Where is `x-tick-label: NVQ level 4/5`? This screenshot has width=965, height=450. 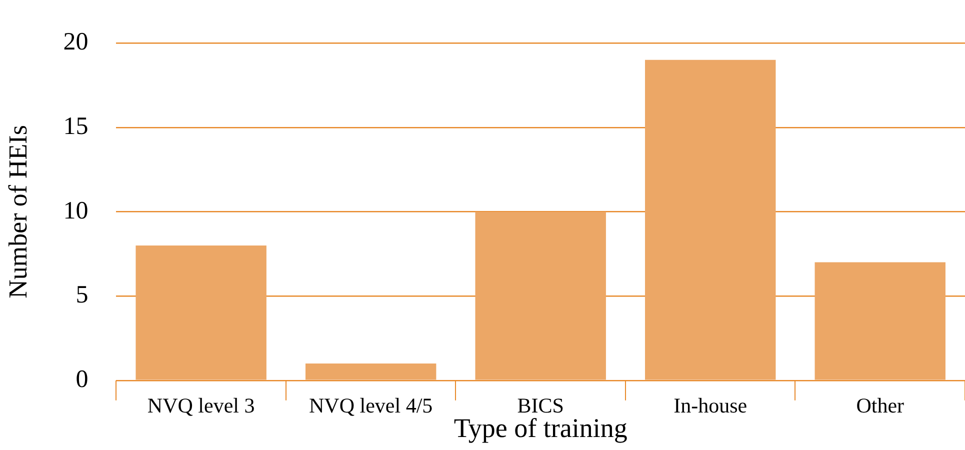
x-tick-label: NVQ level 4/5 is located at coordinates (371, 406).